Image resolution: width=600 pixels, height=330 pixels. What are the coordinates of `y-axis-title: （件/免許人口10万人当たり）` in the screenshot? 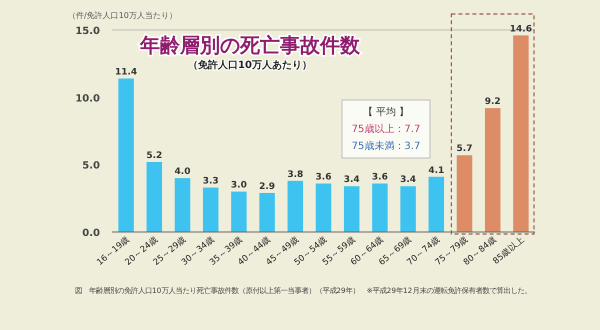 It's located at (122, 15).